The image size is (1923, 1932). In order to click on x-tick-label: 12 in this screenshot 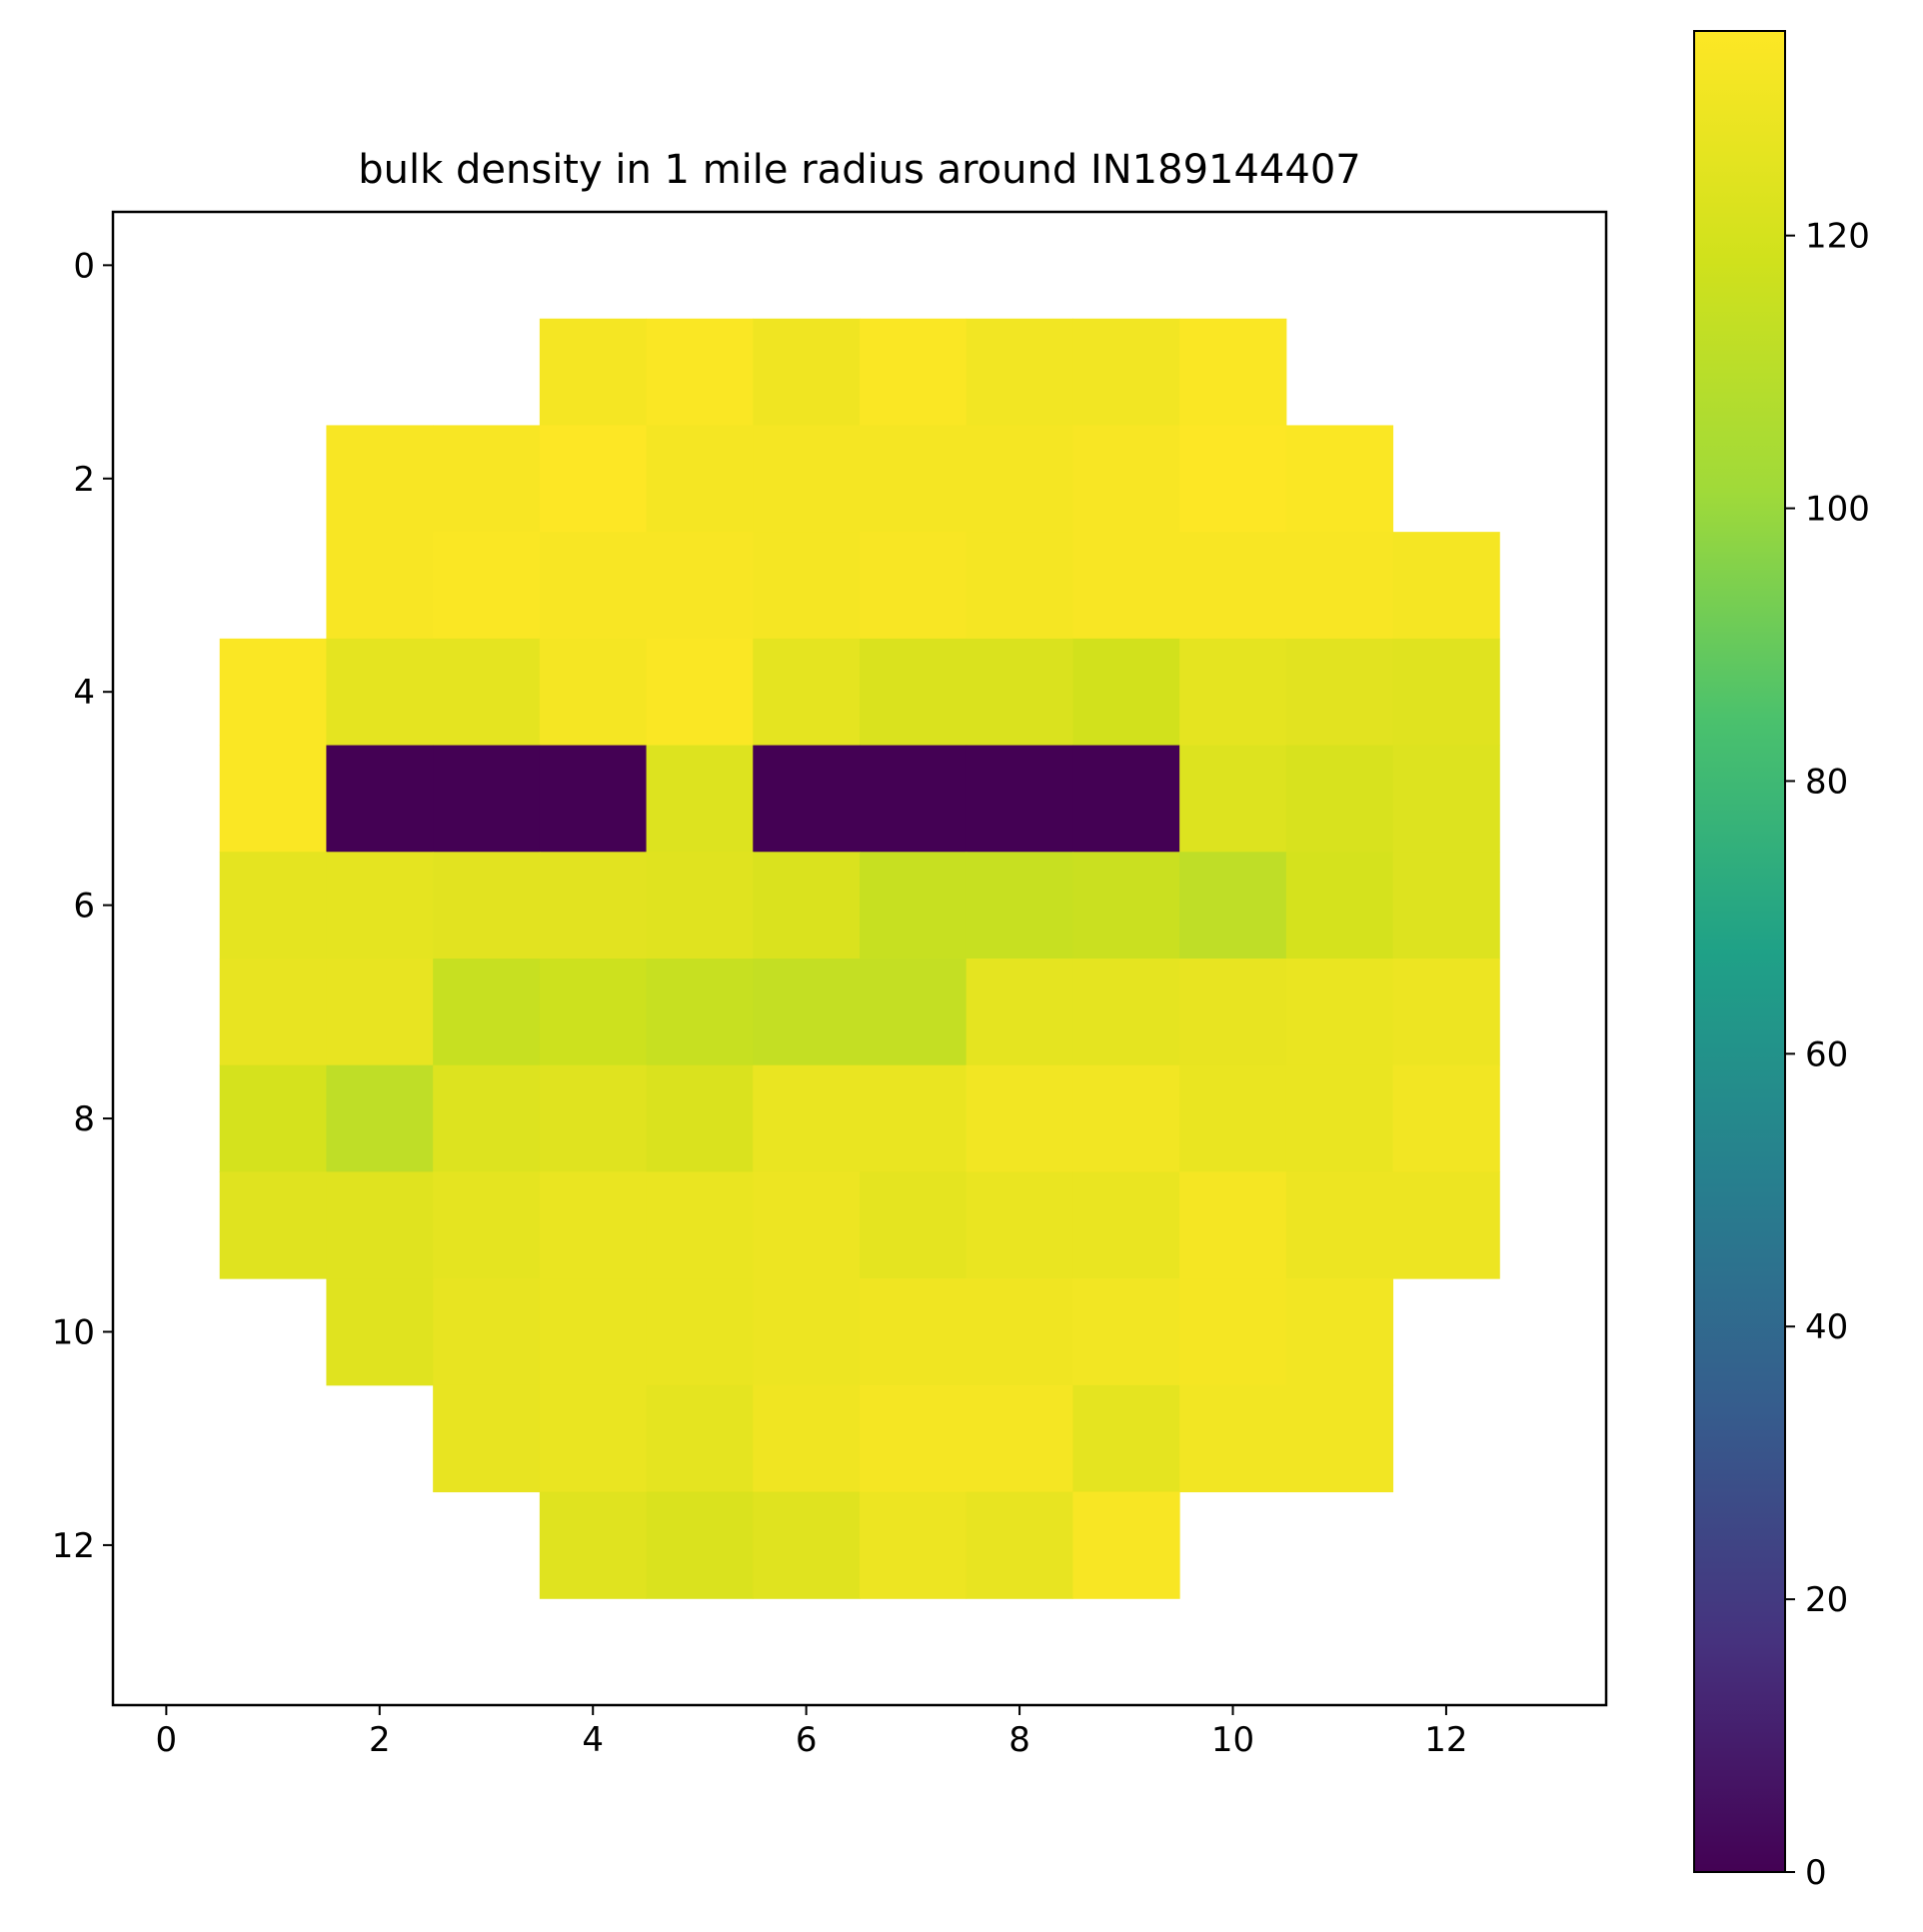, I will do `click(1445, 1740)`.